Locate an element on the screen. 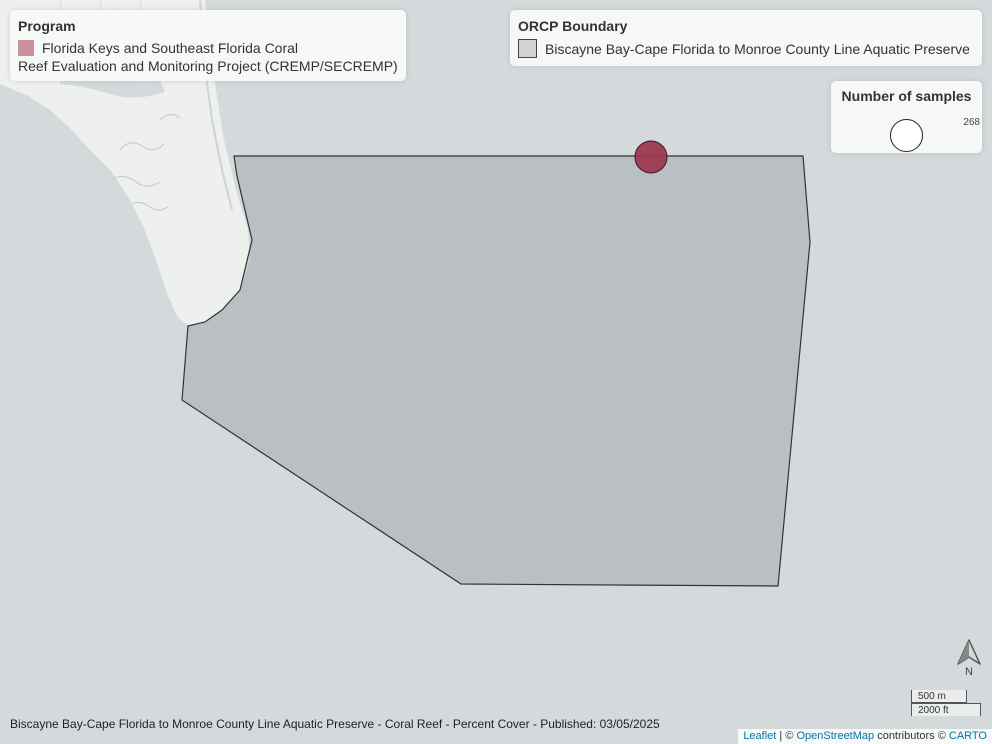 The width and height of the screenshot is (992, 744). scale-bar: 500 m 2000 ft is located at coordinates (946, 703).